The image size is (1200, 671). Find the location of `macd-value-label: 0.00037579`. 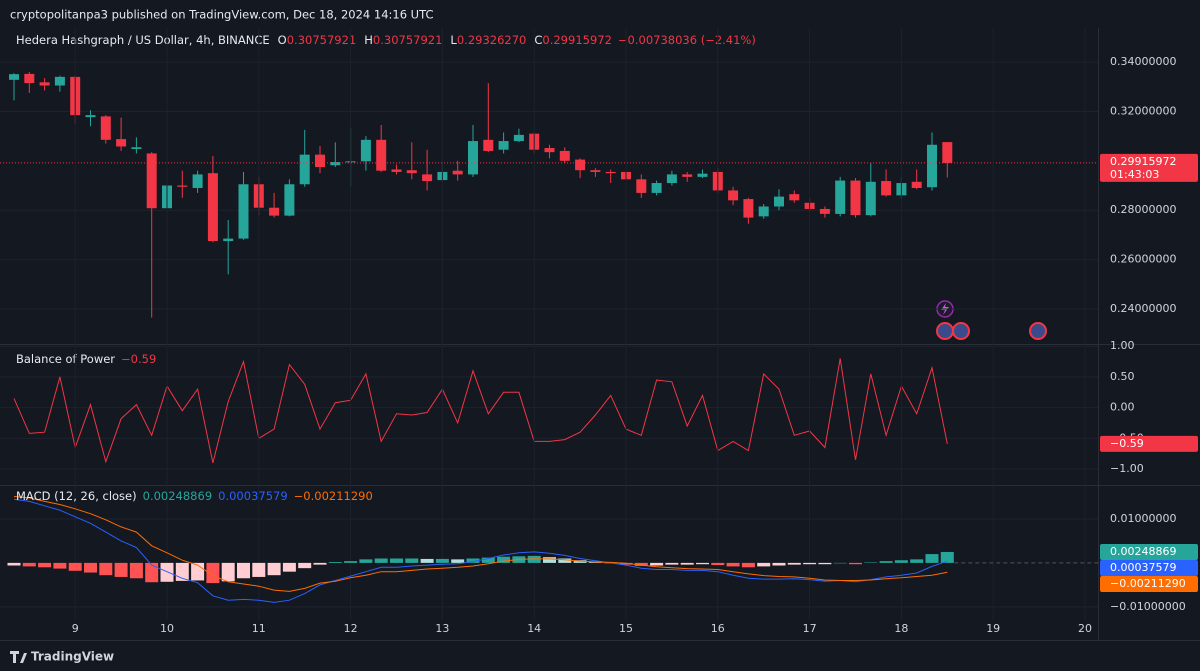

macd-value-label: 0.00037579 is located at coordinates (1143, 567).